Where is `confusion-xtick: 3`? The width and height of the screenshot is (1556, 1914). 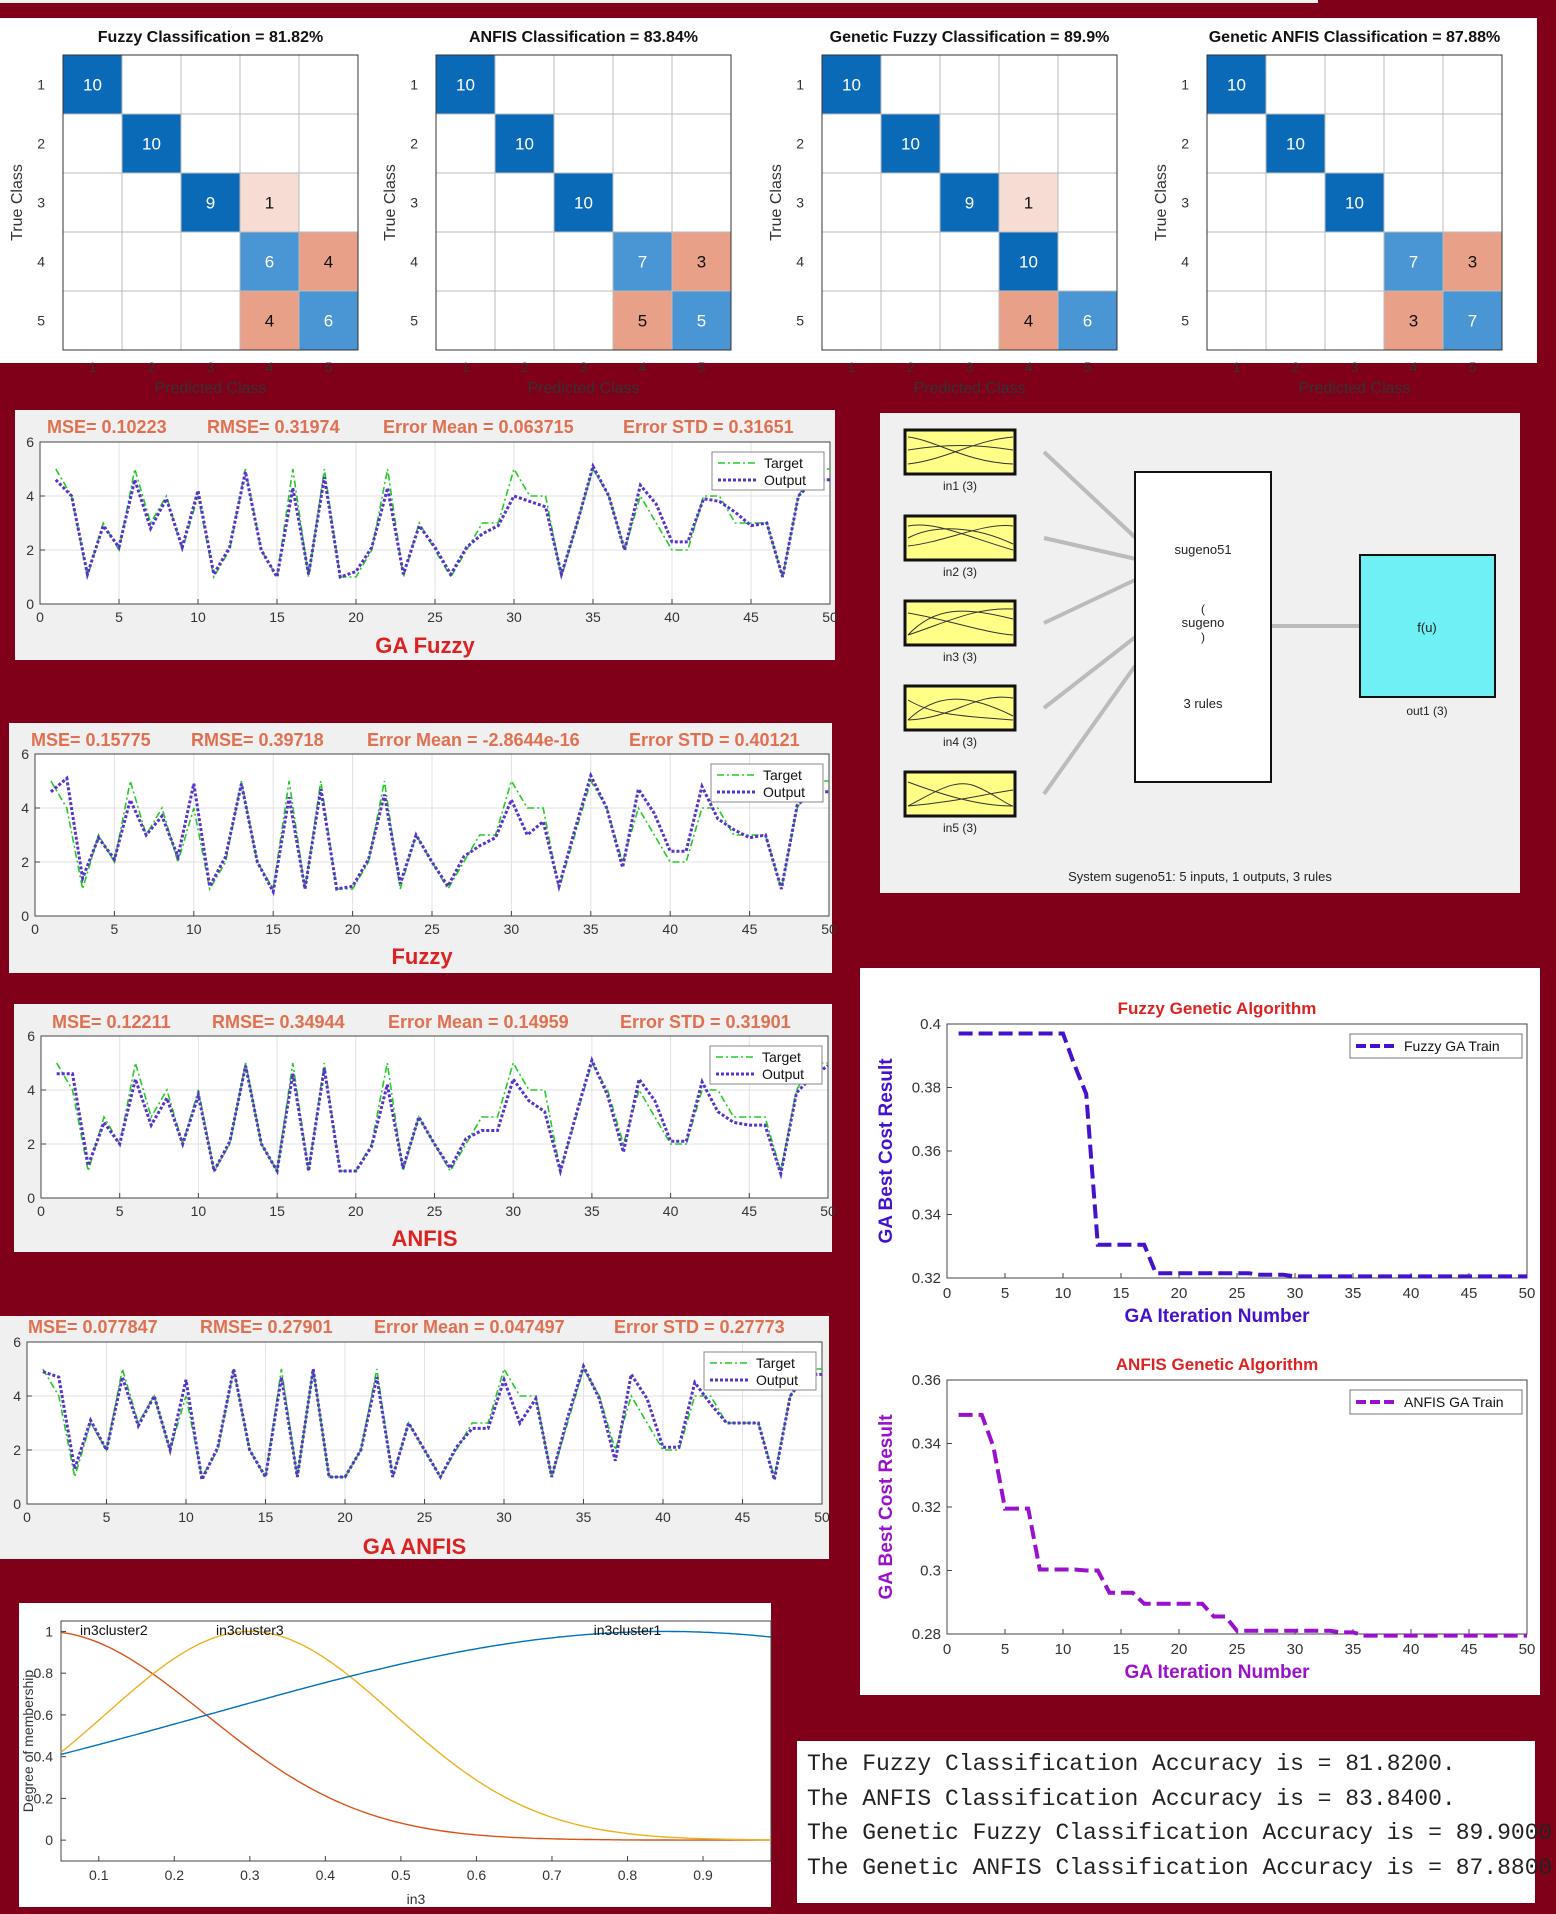 confusion-xtick: 3 is located at coordinates (211, 367).